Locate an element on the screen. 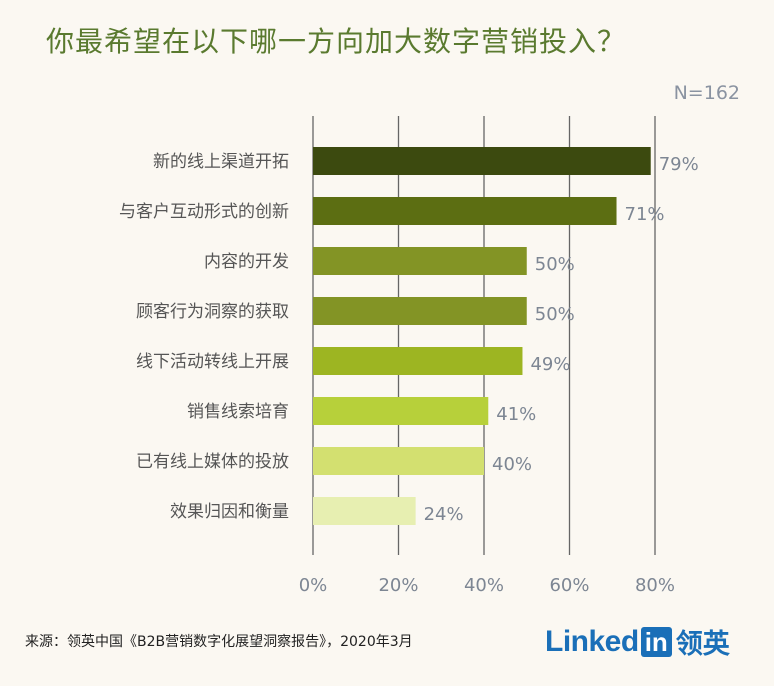 The width and height of the screenshot is (774, 686). value-label: 79% is located at coordinates (679, 164).